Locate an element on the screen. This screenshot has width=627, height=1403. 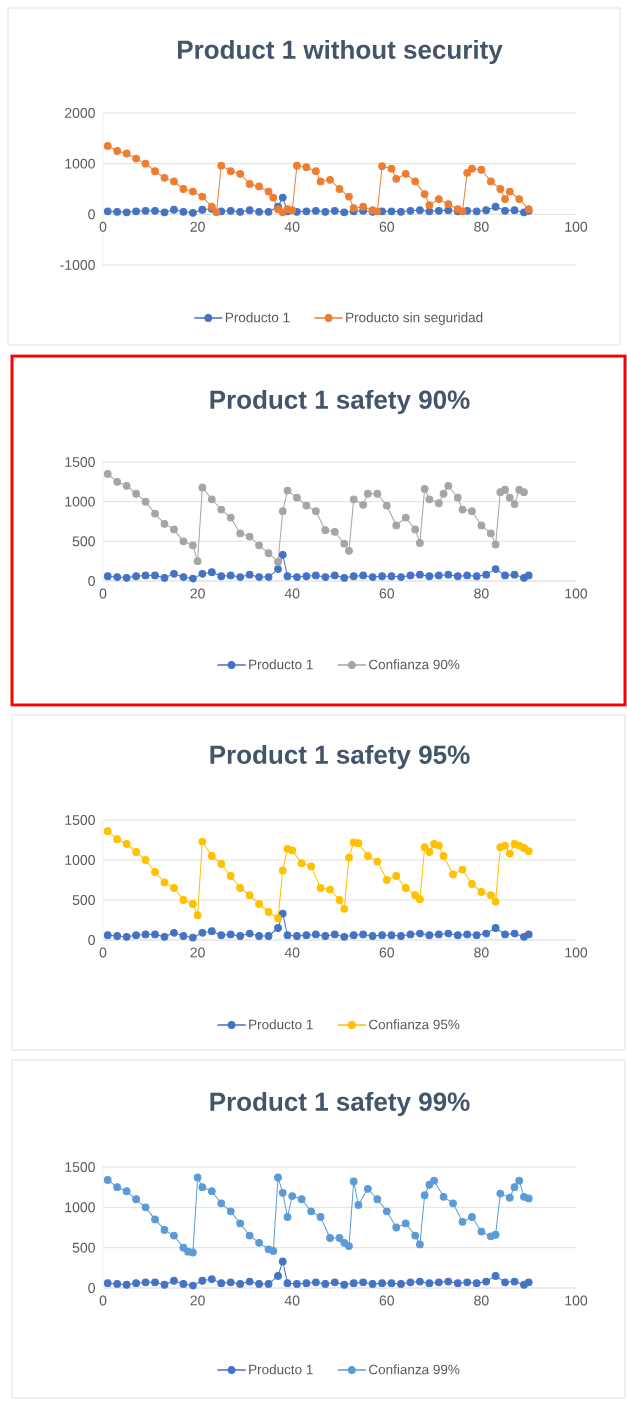
chart-title: Product 1 safety 95% is located at coordinates (340, 757).